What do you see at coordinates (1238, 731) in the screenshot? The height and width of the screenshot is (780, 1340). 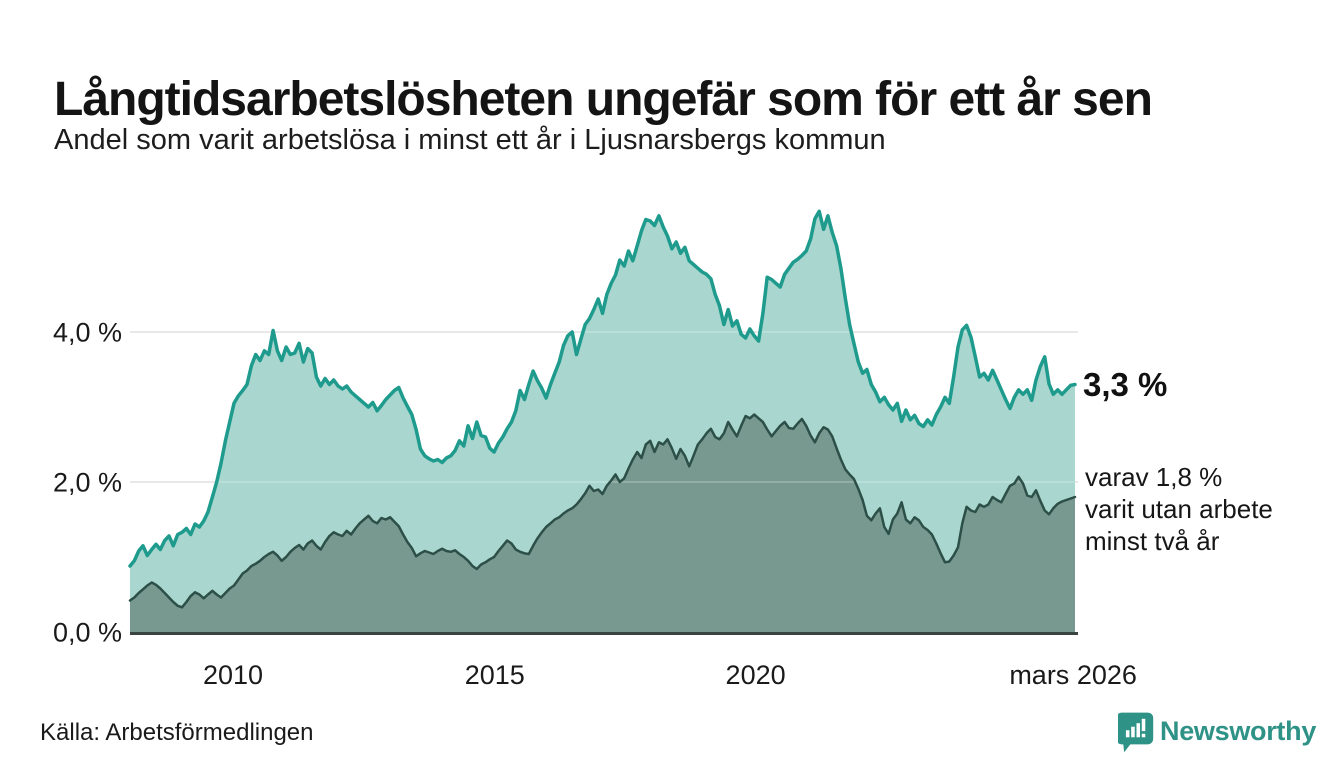 I see `brand-name: Newsworthy` at bounding box center [1238, 731].